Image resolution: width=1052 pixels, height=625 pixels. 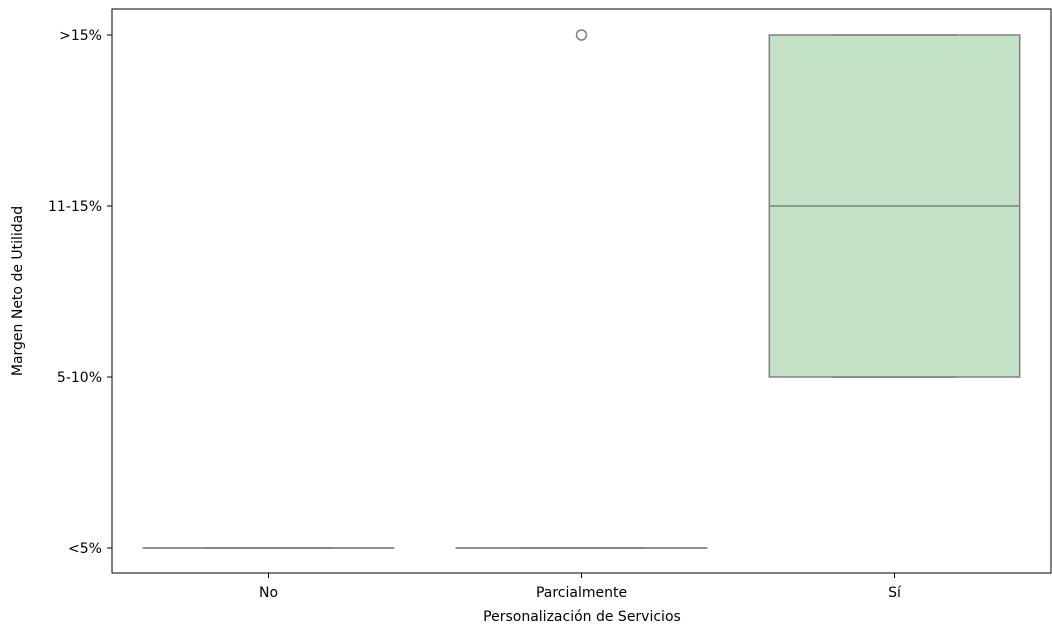 What do you see at coordinates (80, 36) in the screenshot?
I see `y-tick-label: >15%` at bounding box center [80, 36].